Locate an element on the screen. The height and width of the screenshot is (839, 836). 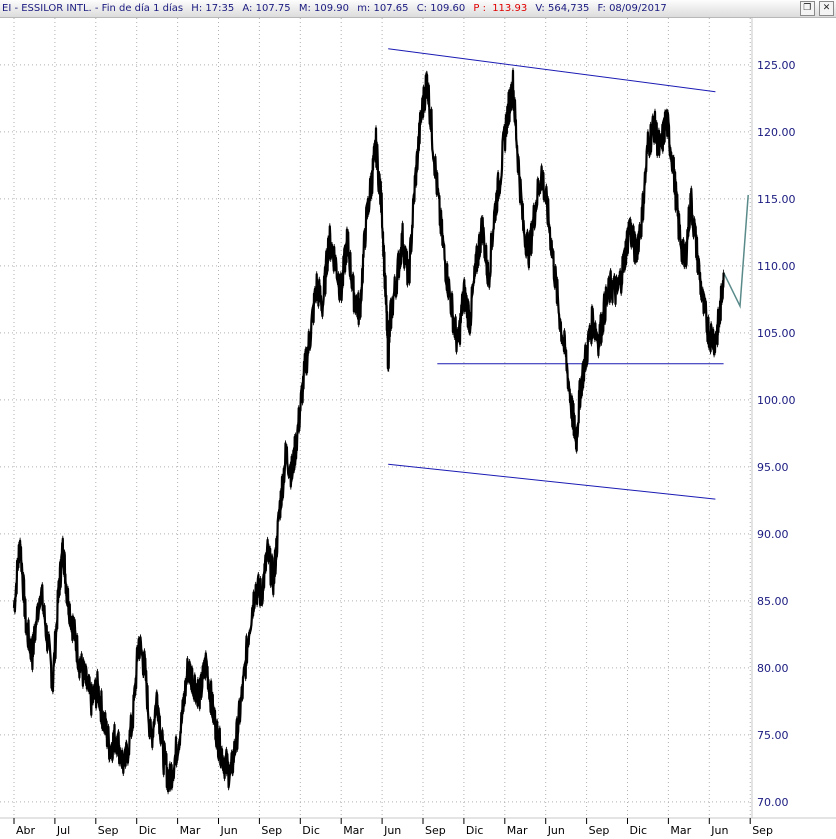
high-label: H: is located at coordinates (197, 8).